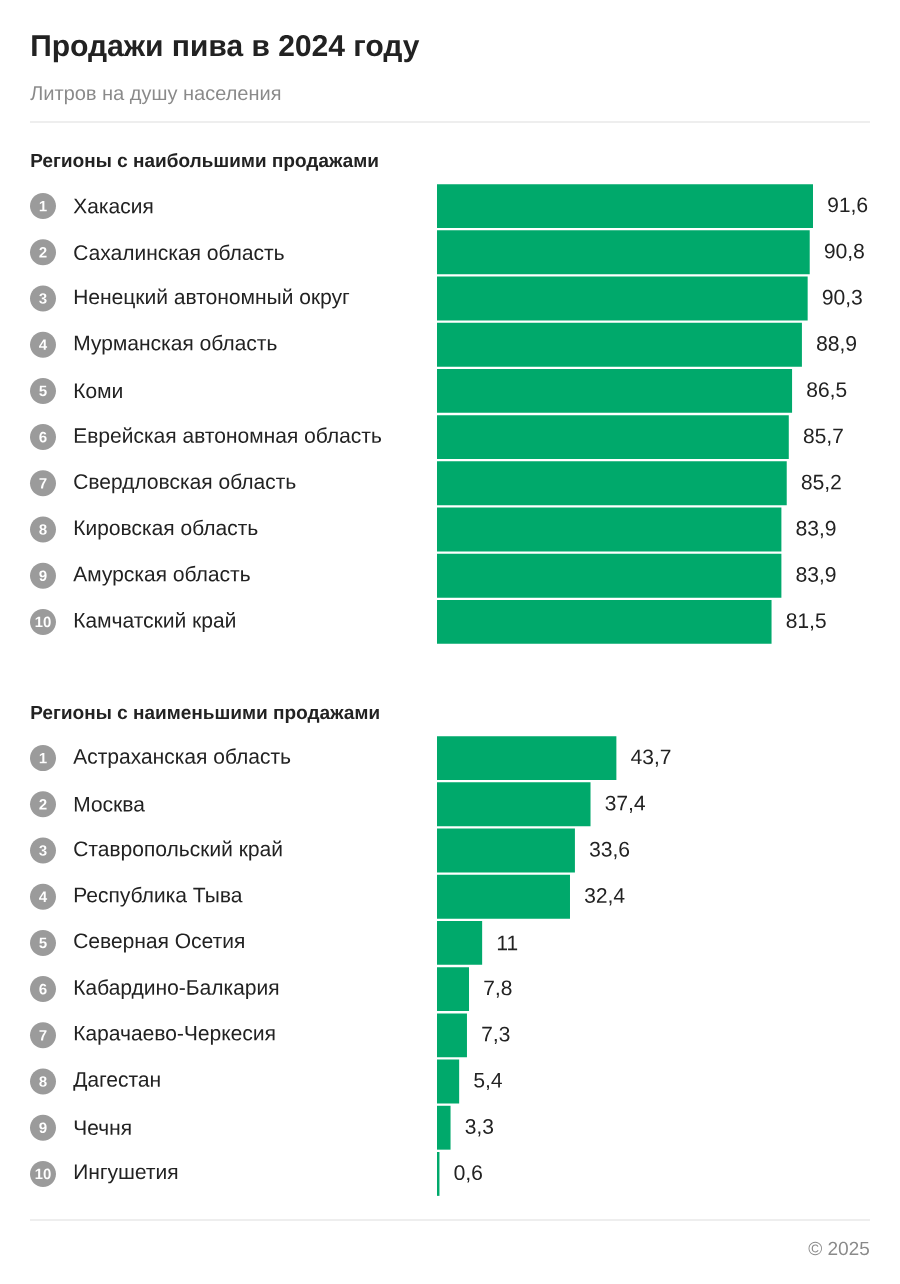 This screenshot has width=900, height=1284. Describe the element at coordinates (159, 943) in the screenshot. I see `y-tick-label: Северная Осетия` at that location.